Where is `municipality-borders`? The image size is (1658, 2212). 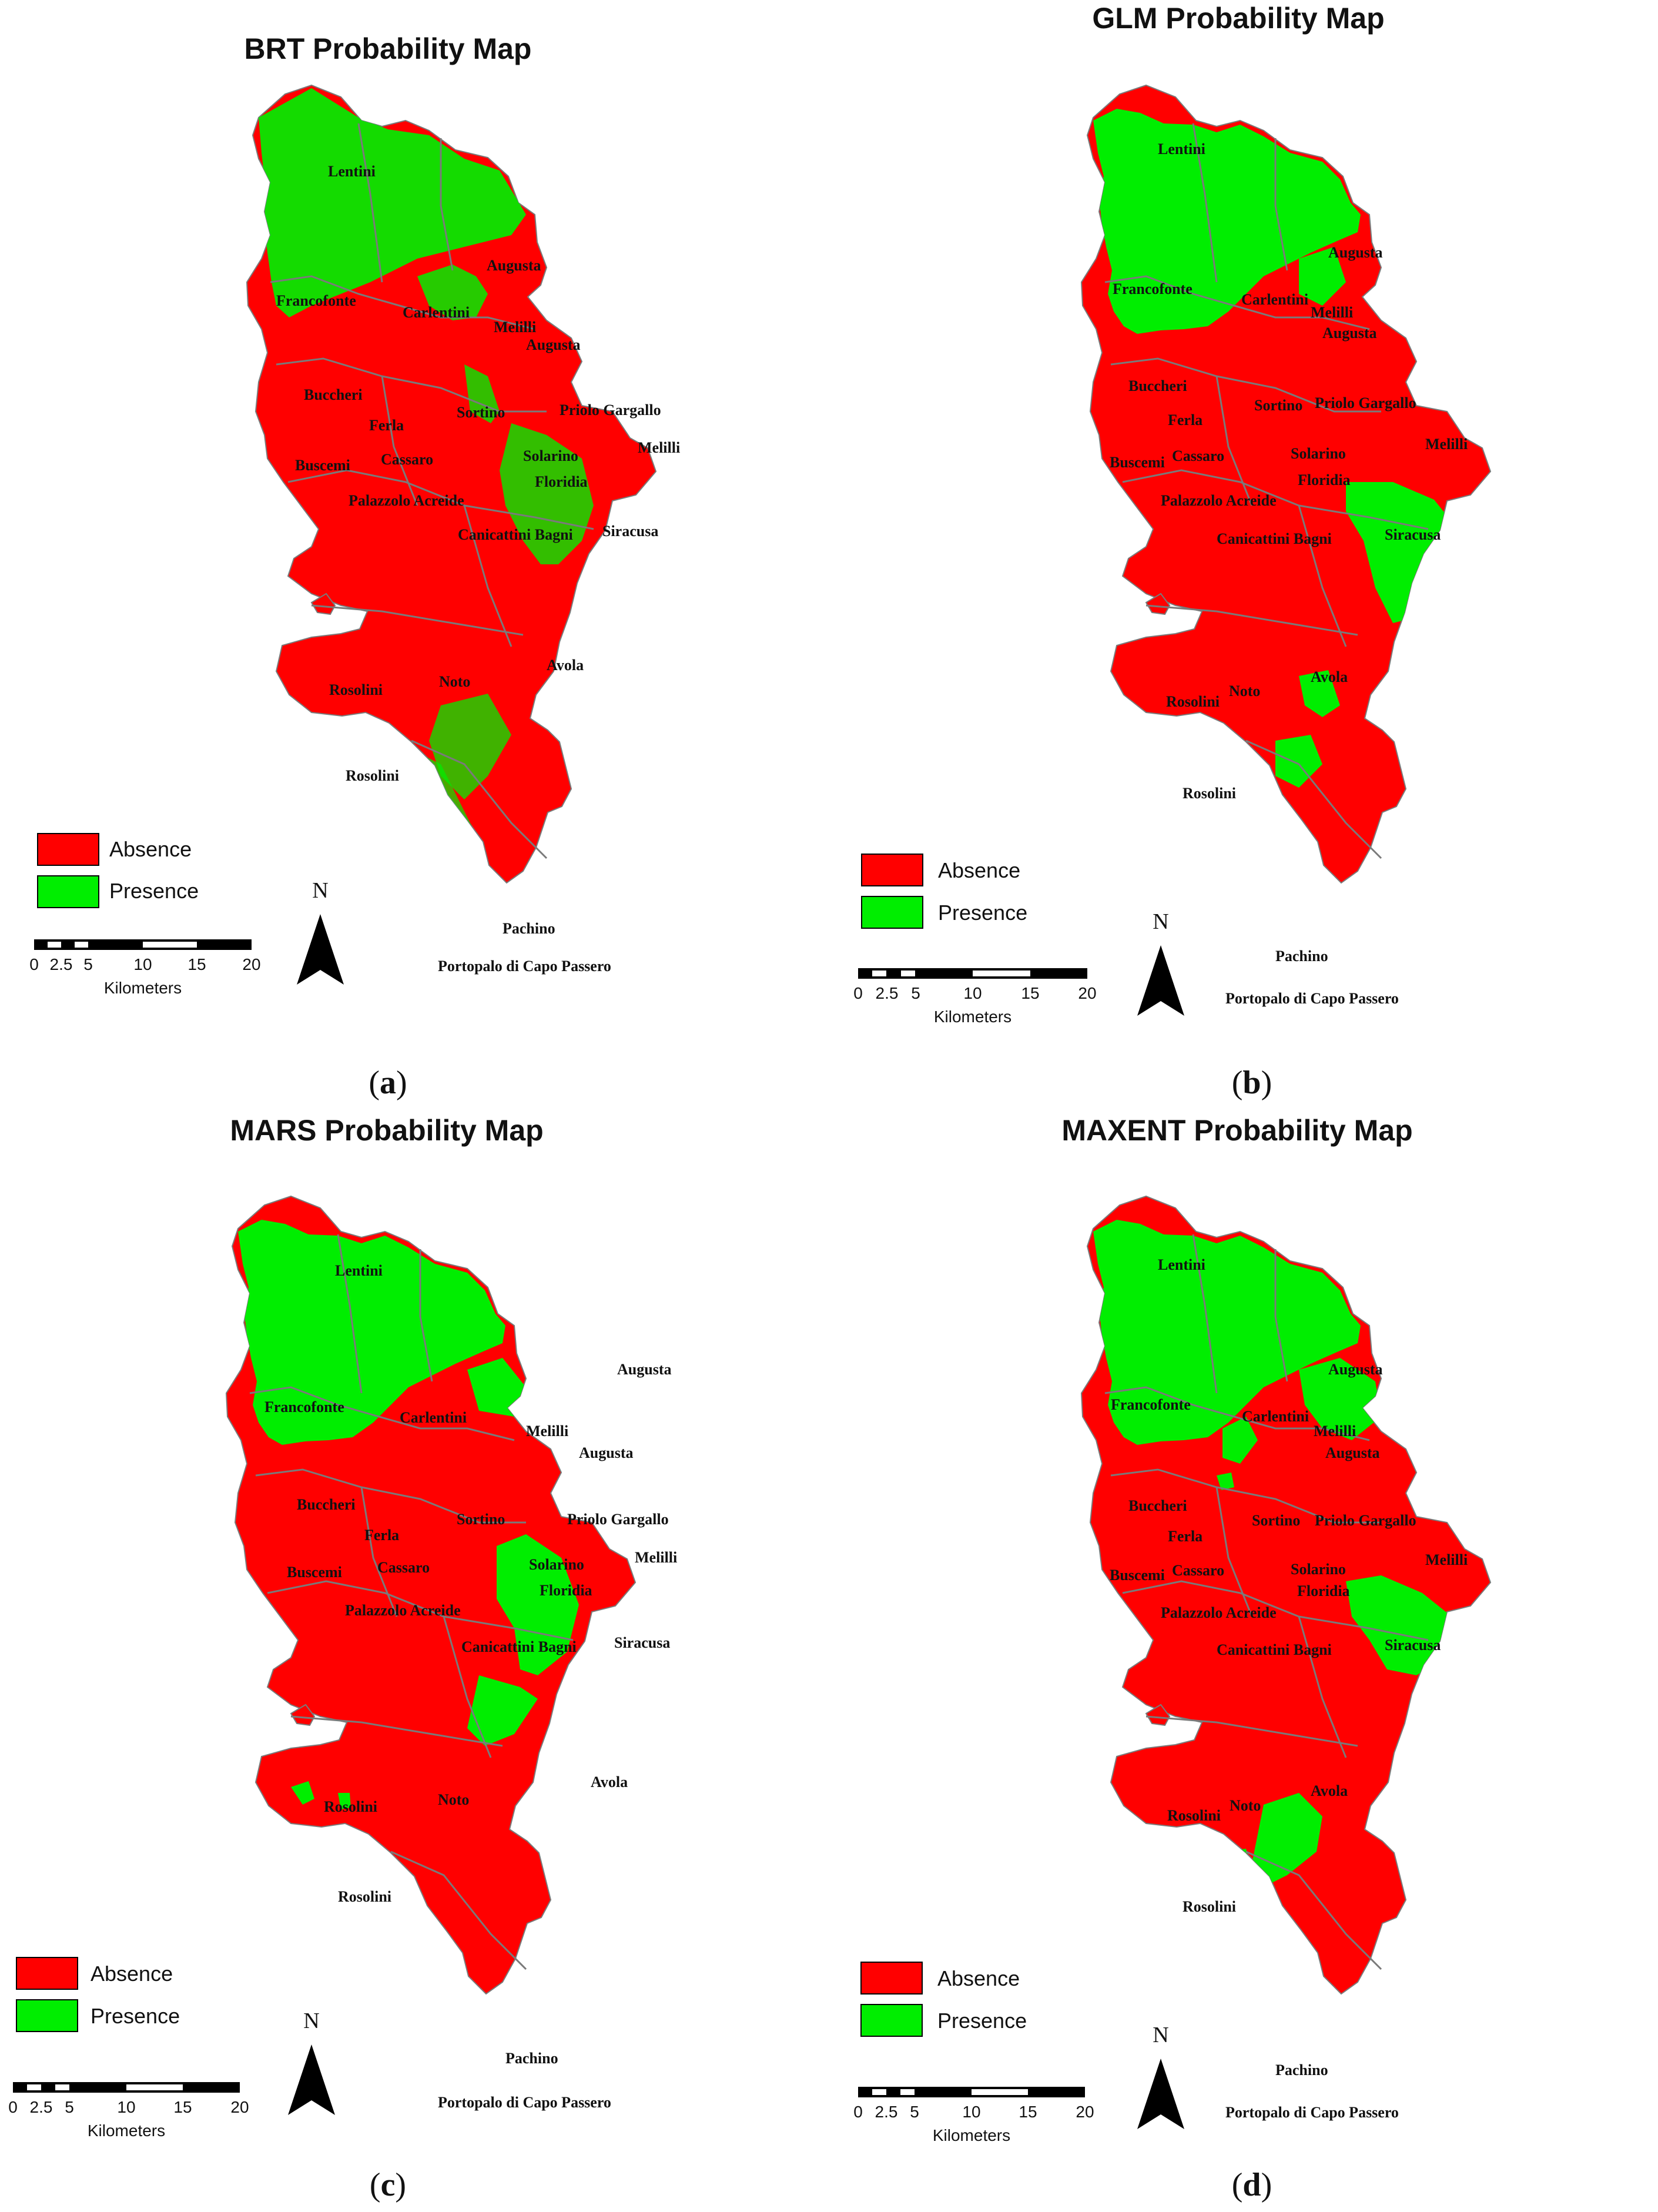
municipality-borders is located at coordinates (411, 1602).